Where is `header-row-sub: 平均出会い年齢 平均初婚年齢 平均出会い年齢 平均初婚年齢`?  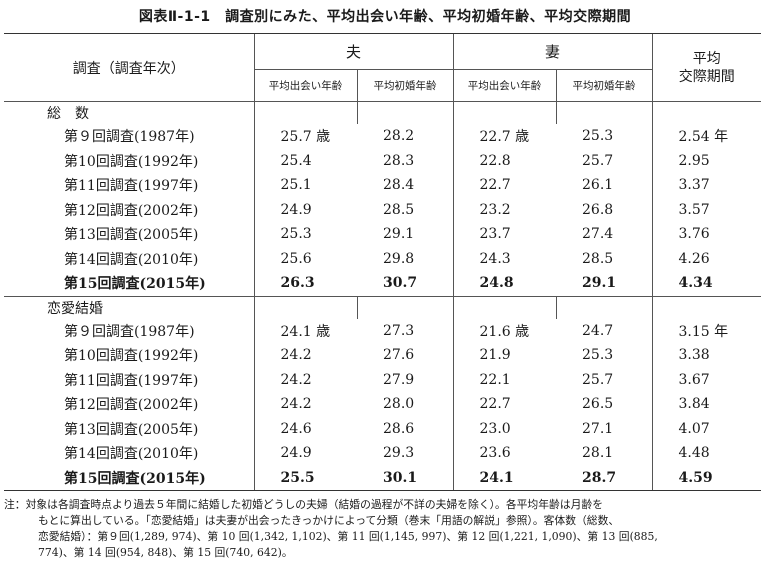
header-row-sub: 平均出会い年齢 平均初婚年齢 平均出会い年齢 平均初婚年齢 is located at coordinates (382, 85).